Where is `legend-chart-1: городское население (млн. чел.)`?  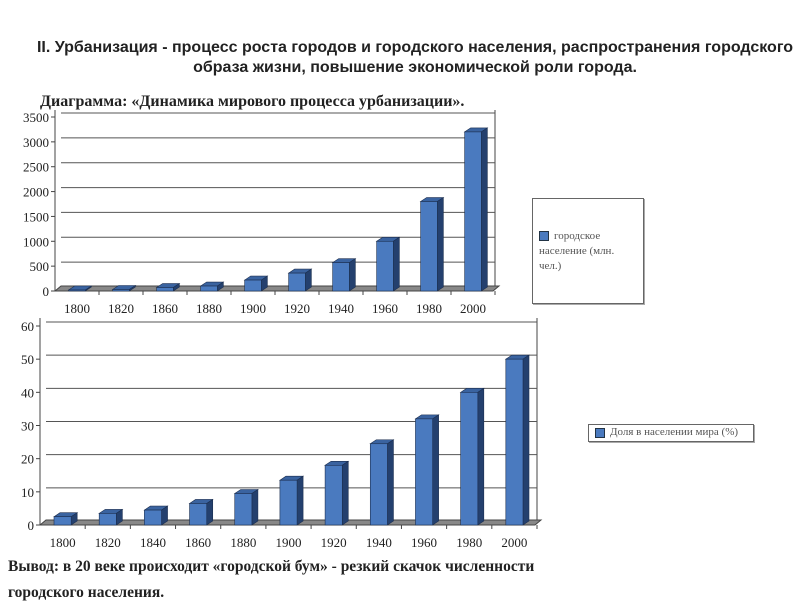 legend-chart-1: городское население (млн. чел.) is located at coordinates (588, 251).